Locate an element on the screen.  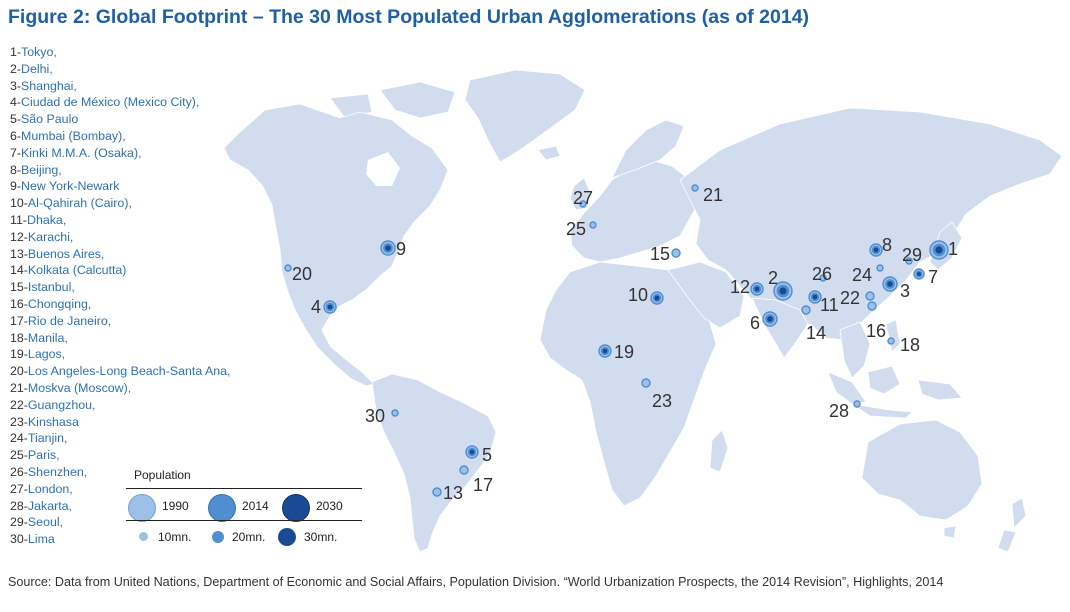
city-list-item: 21-Moskva (Moscow), is located at coordinates (120, 388).